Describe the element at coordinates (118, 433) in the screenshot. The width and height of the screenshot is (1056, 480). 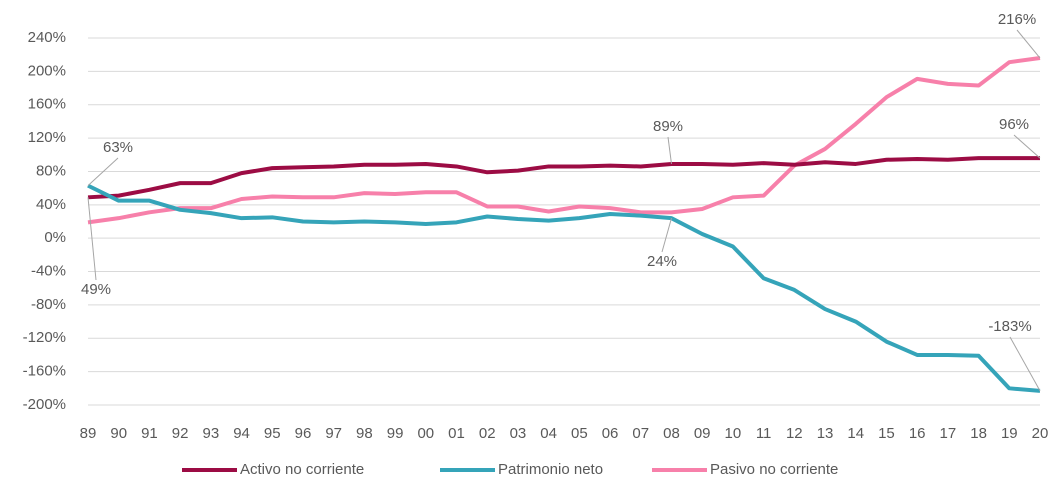
I see `x-tick-label: 90` at that location.